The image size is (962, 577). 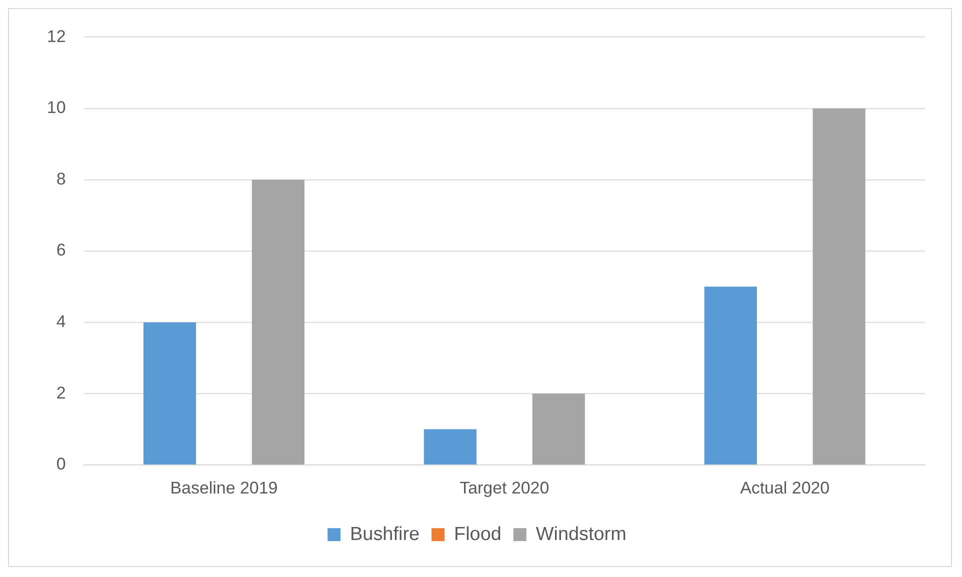 What do you see at coordinates (224, 488) in the screenshot?
I see `x-tick-label: Baseline 2019` at bounding box center [224, 488].